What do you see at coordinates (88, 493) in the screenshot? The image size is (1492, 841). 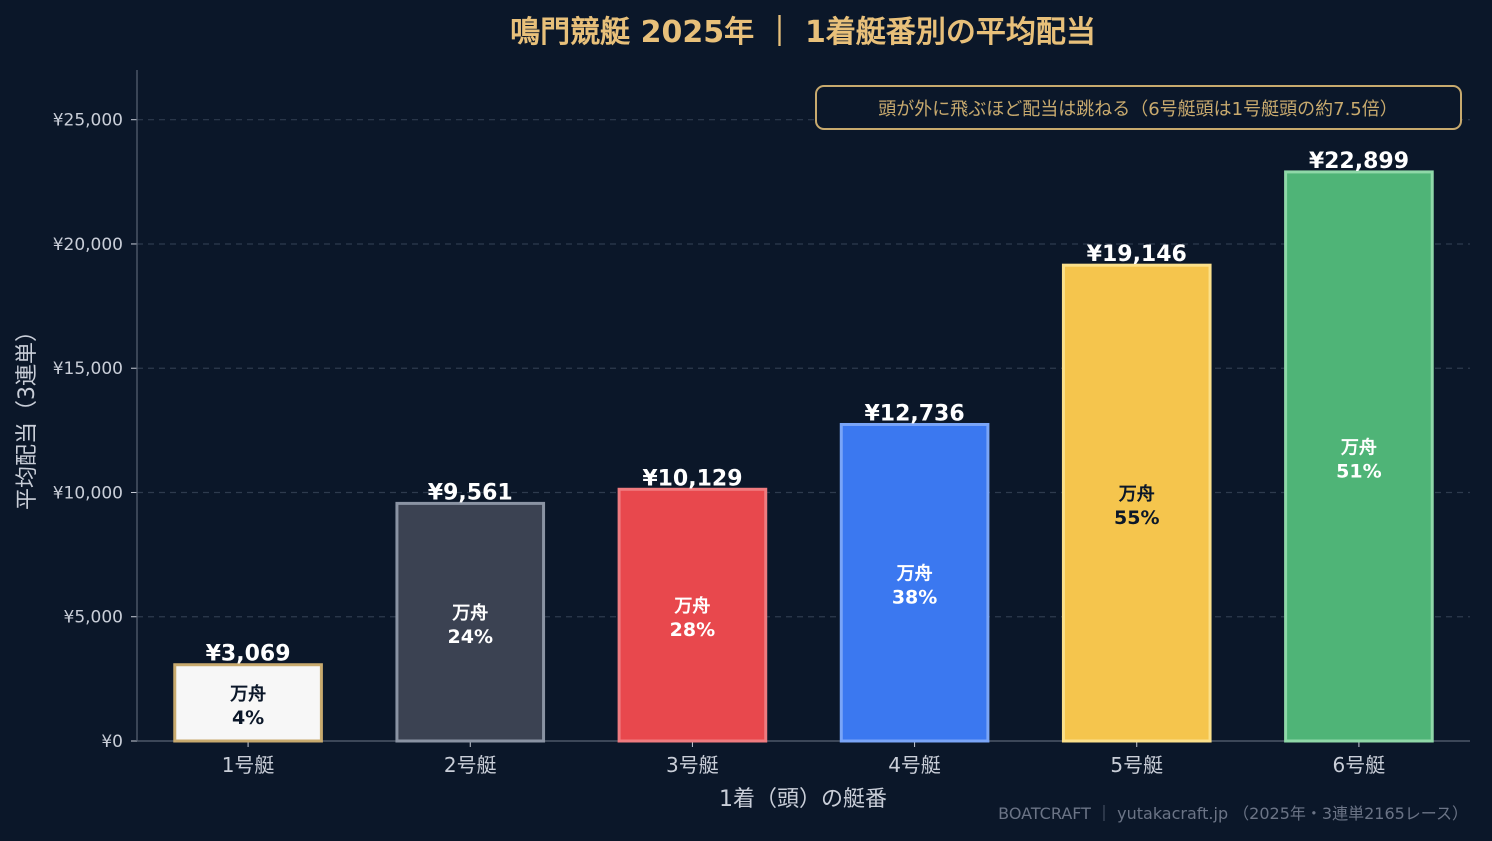 I see `y-tick-label: ¥10,000` at bounding box center [88, 493].